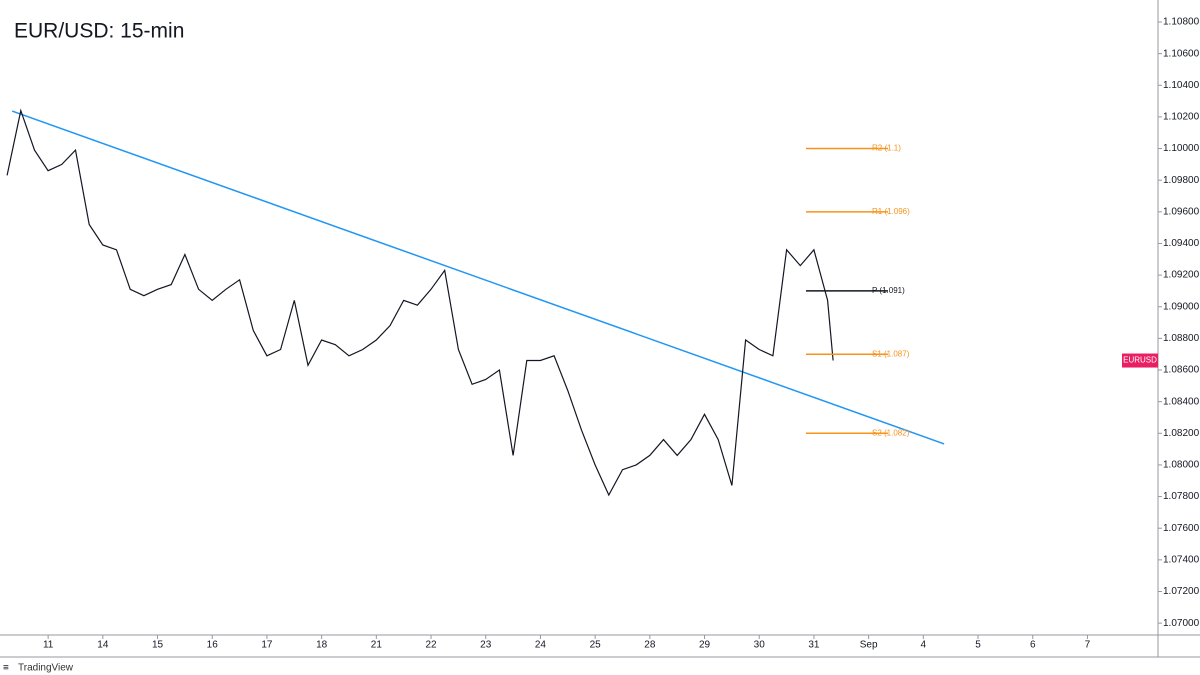  I want to click on x-tick-label: 21, so click(377, 645).